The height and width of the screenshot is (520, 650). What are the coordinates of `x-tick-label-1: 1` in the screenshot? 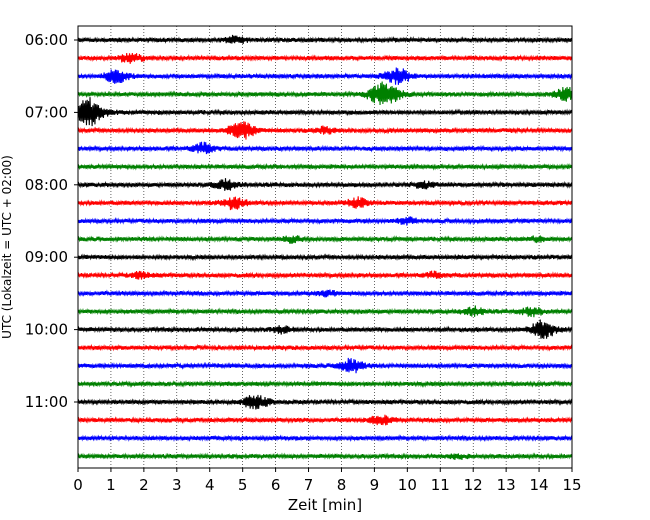 It's located at (111, 485).